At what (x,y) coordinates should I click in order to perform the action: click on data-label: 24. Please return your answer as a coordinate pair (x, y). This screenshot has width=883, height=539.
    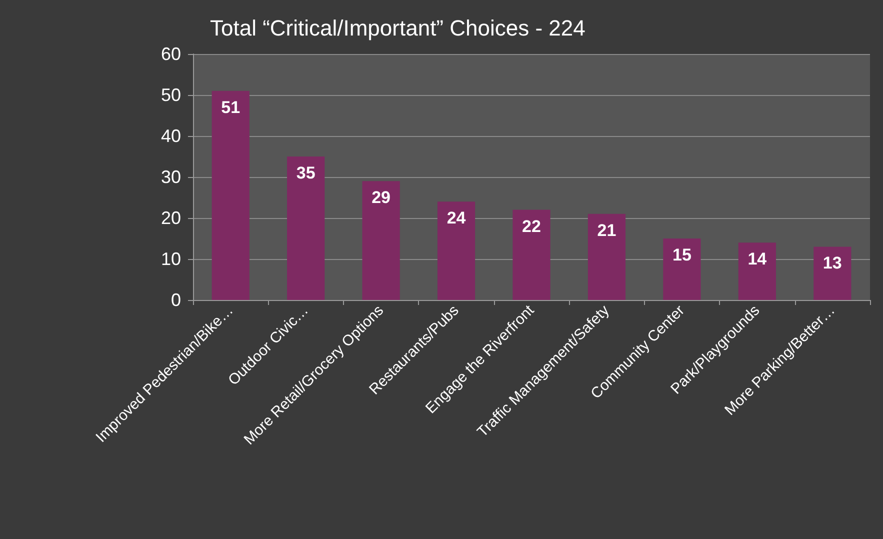
    Looking at the image, I should click on (456, 218).